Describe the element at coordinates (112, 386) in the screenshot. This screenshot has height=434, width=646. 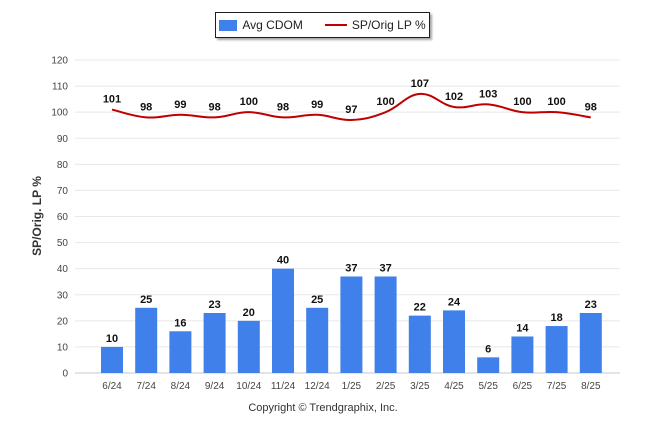
I see `x-tick-label: 6/24` at that location.